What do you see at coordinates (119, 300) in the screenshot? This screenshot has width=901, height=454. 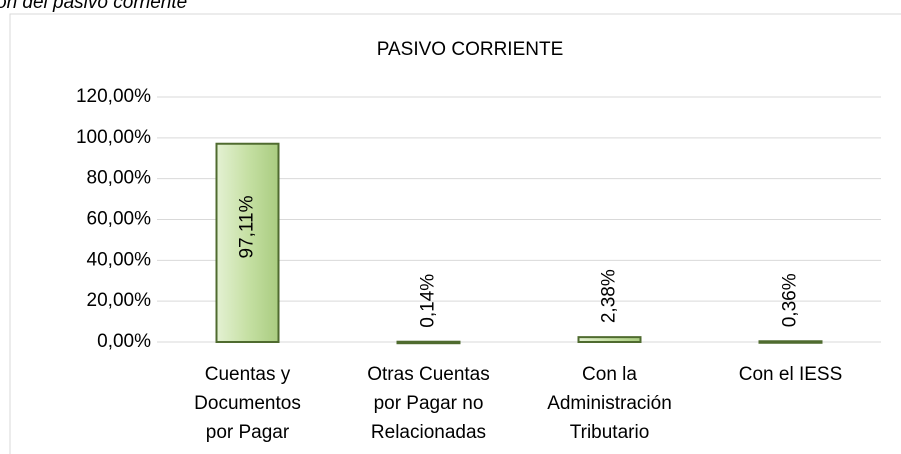 I see `y-tick-label: 20,00%` at bounding box center [119, 300].